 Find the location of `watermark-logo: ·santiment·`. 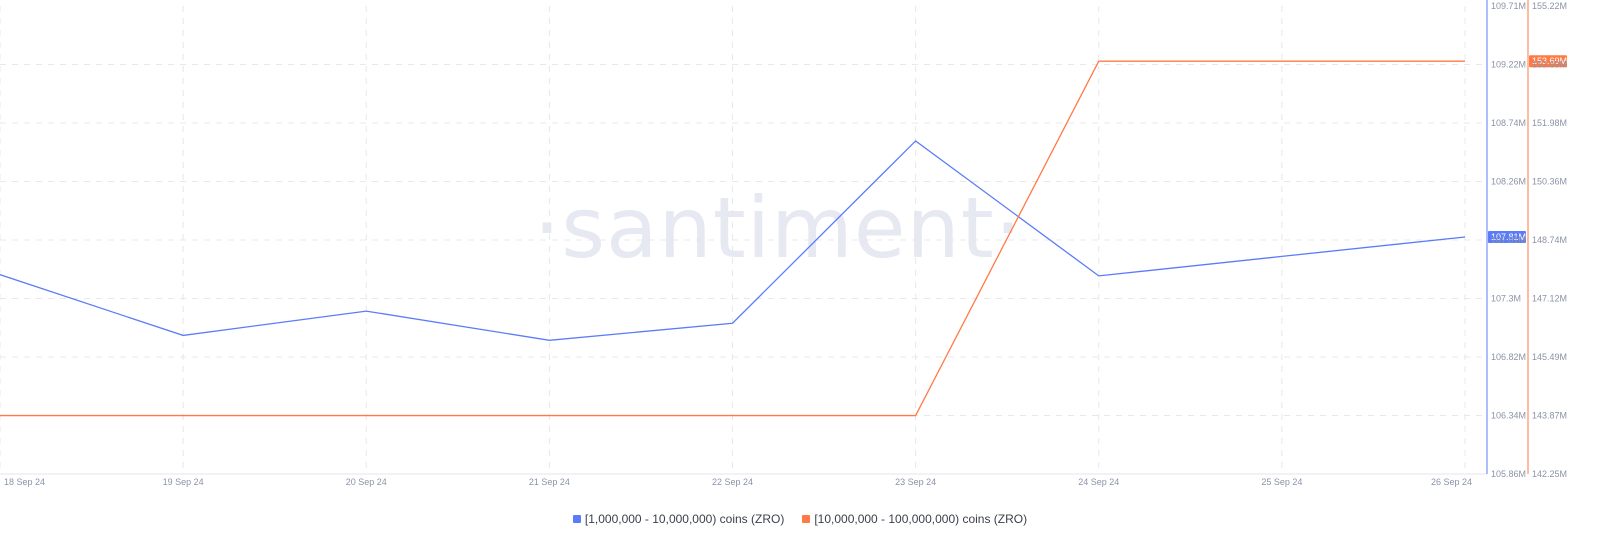

watermark-logo: ·santiment· is located at coordinates (778, 228).